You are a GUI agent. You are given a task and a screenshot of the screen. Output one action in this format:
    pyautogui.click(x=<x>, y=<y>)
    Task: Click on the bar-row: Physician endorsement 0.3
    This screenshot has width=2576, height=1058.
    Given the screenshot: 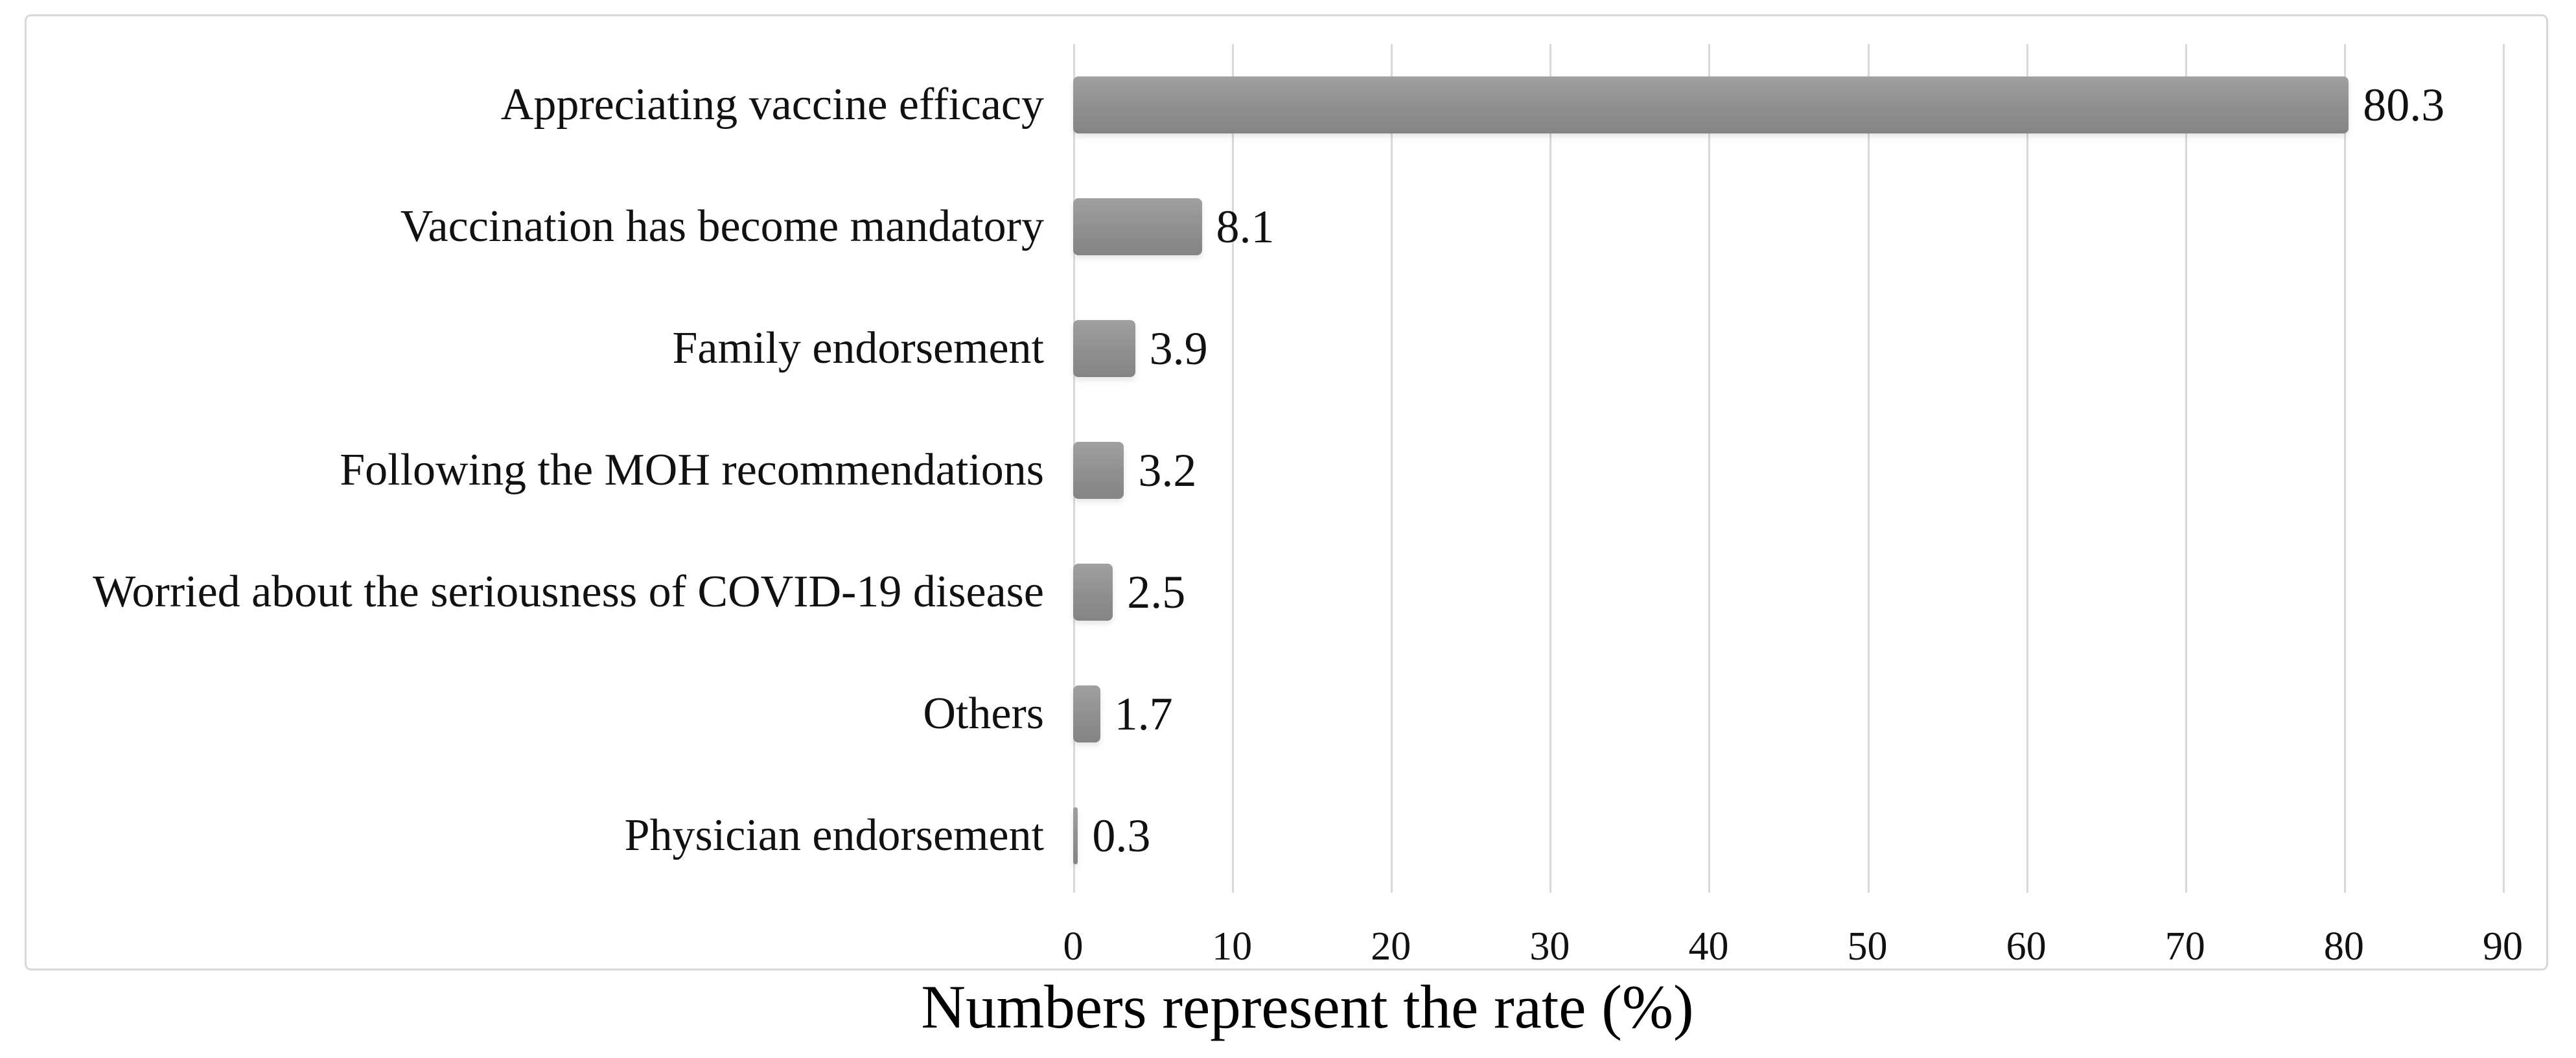 What is the action you would take?
    pyautogui.click(x=1286, y=836)
    